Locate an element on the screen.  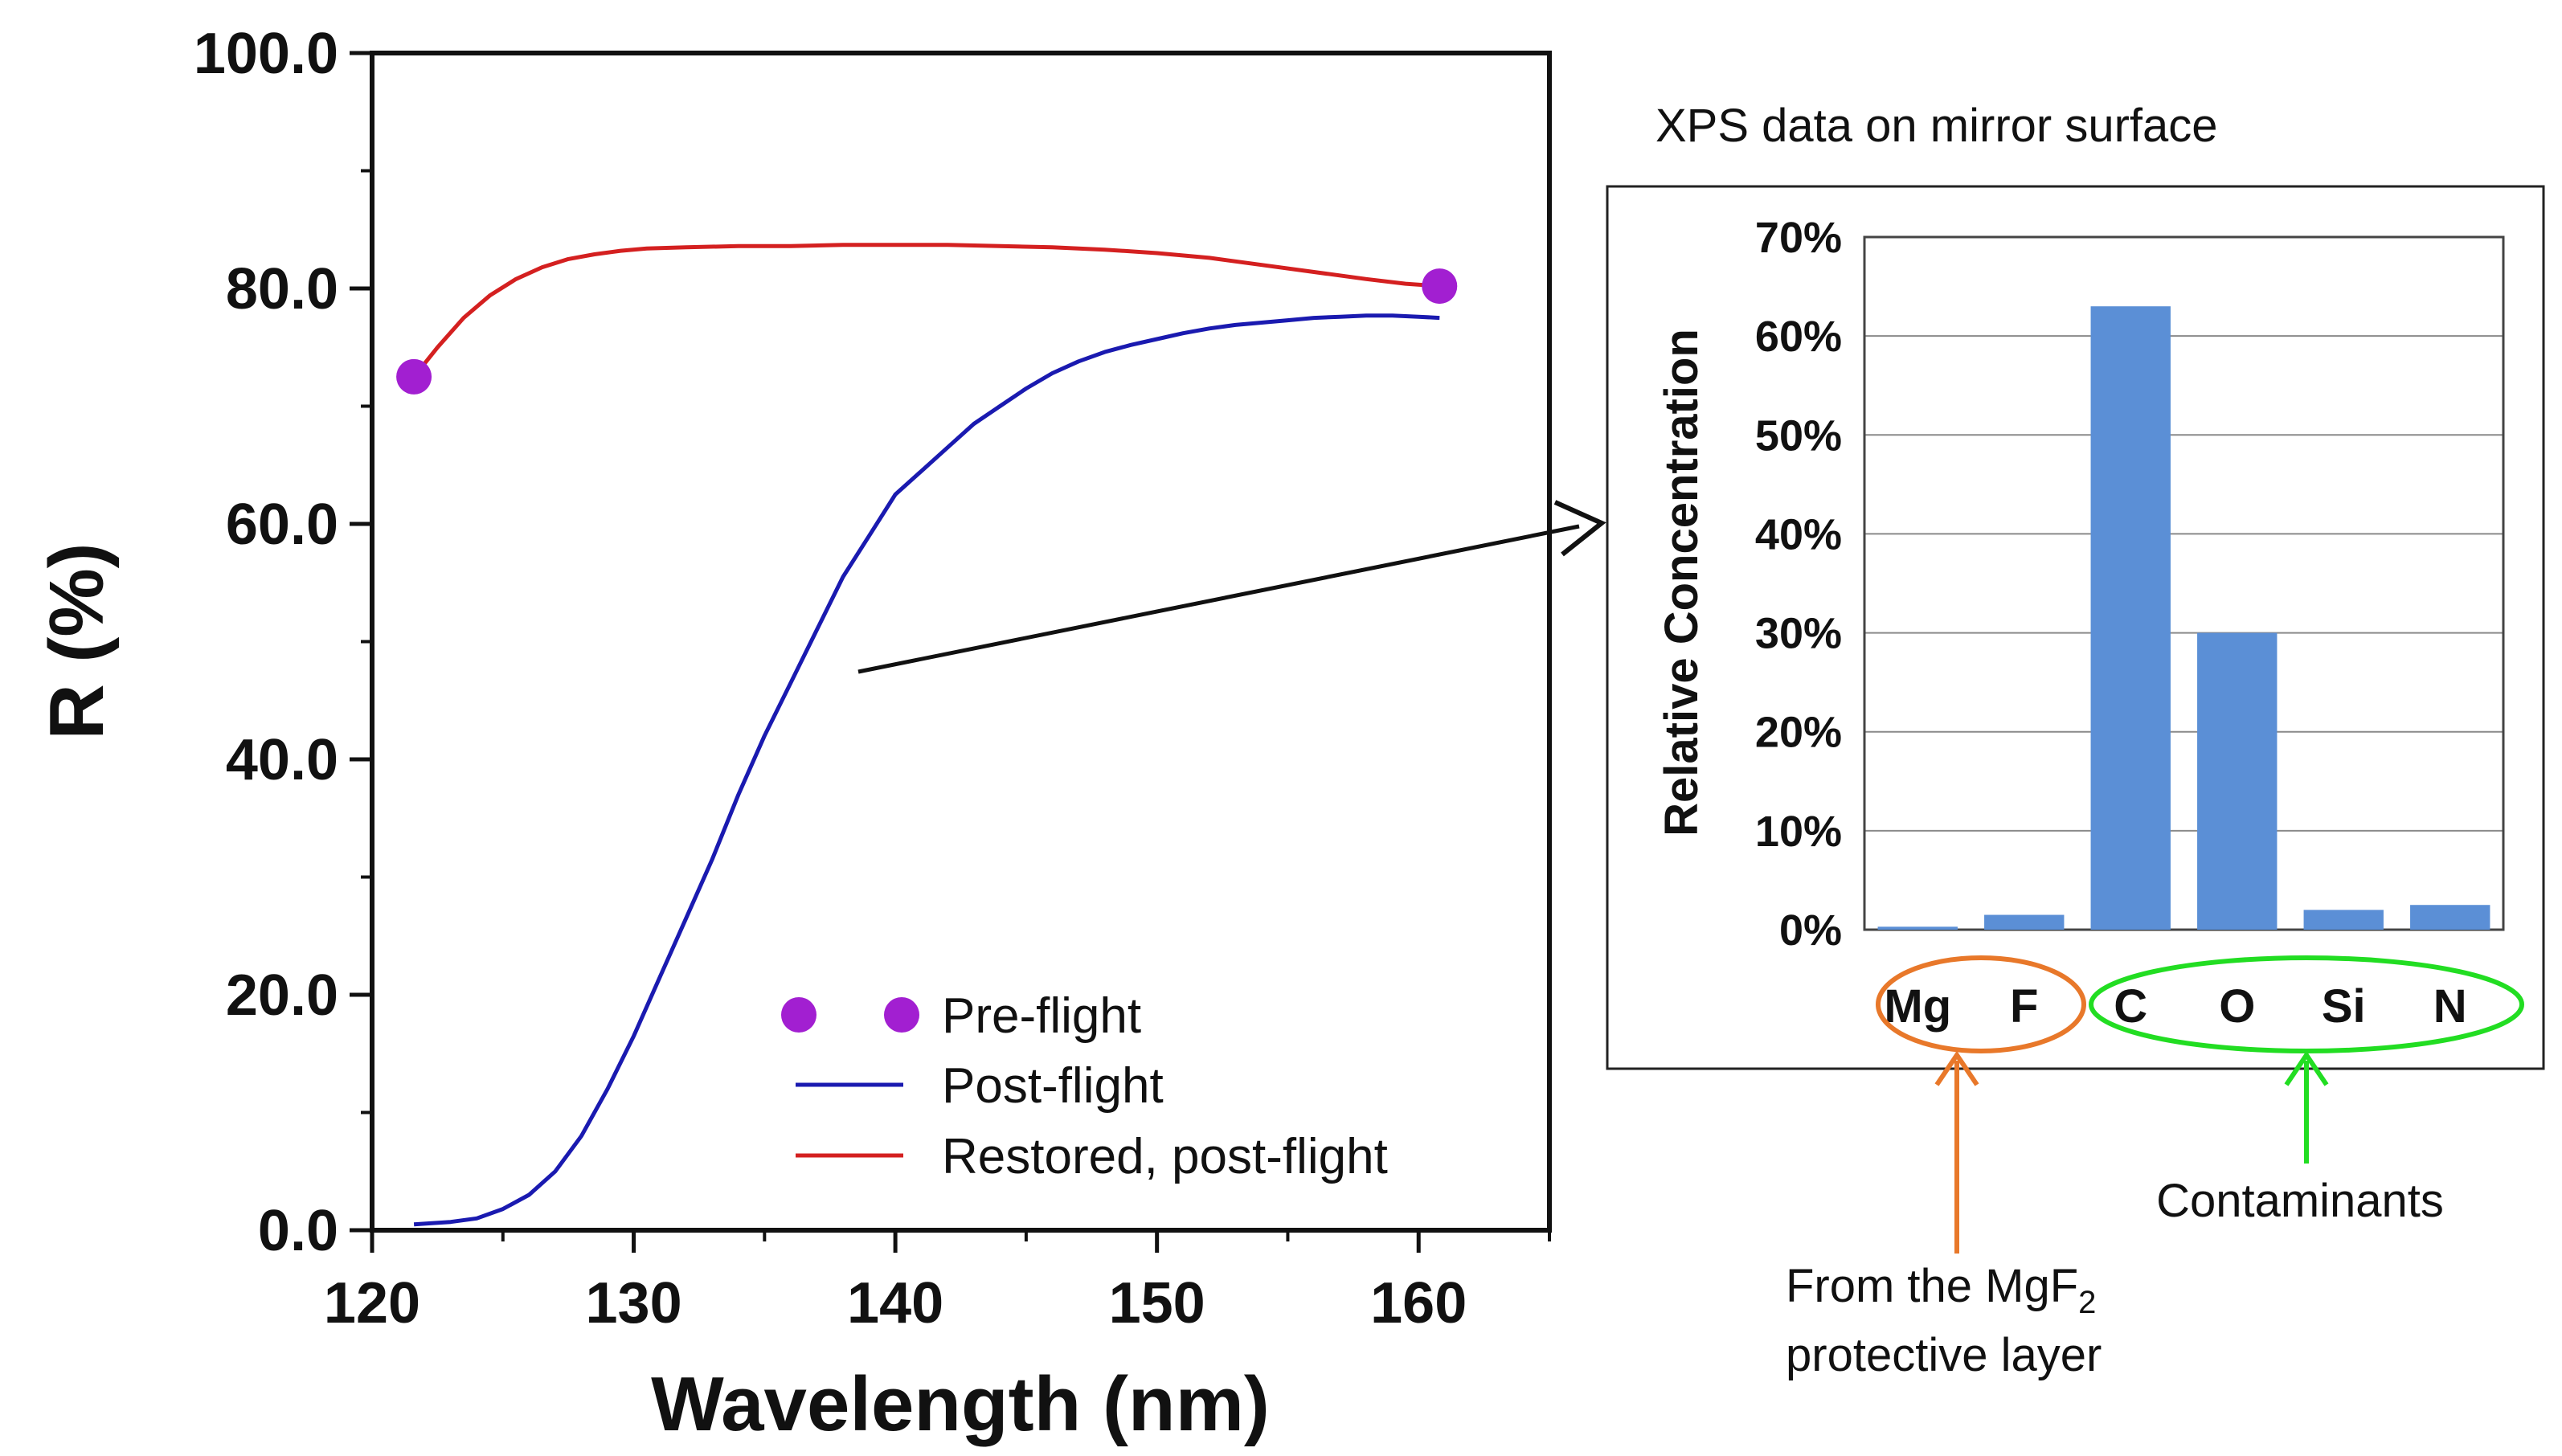
mgf-source-line2: protective layer is located at coordinates (1944, 1355).